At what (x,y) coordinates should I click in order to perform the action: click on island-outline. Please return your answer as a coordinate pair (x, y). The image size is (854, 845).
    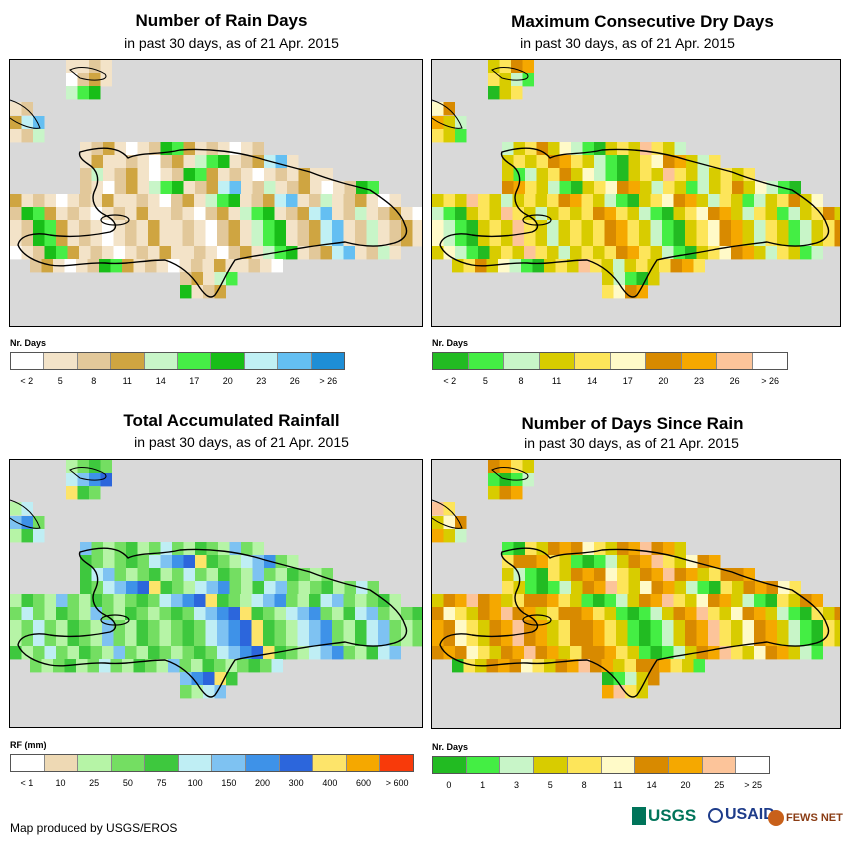
    Looking at the image, I should click on (212, 622).